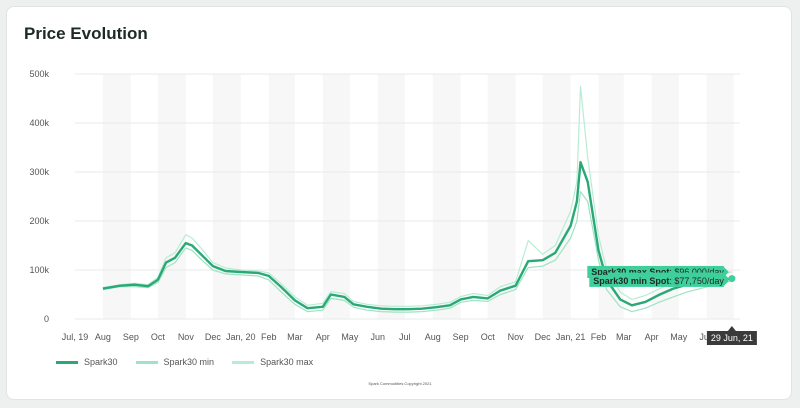  What do you see at coordinates (731, 328) in the screenshot?
I see `hover-date-pointer` at bounding box center [731, 328].